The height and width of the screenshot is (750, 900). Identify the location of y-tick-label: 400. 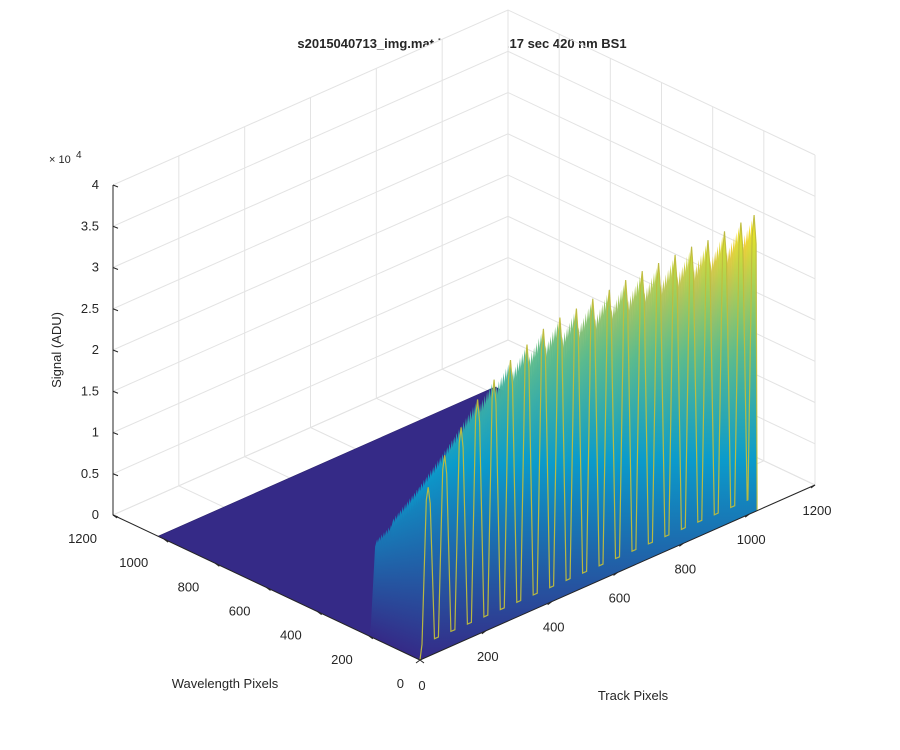
(291, 635).